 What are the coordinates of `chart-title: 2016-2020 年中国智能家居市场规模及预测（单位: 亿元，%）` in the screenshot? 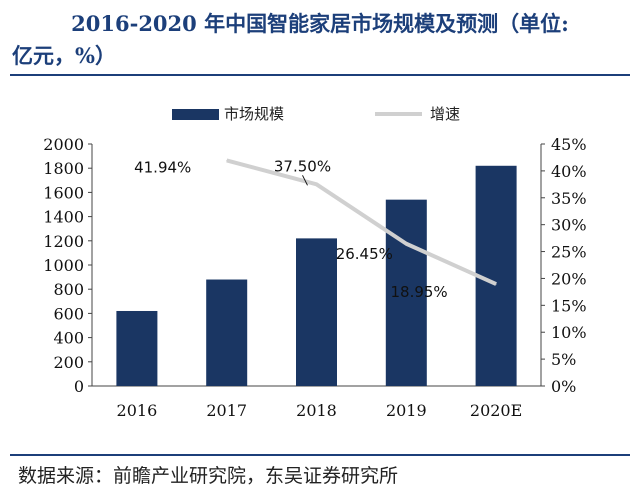 It's located at (320, 40).